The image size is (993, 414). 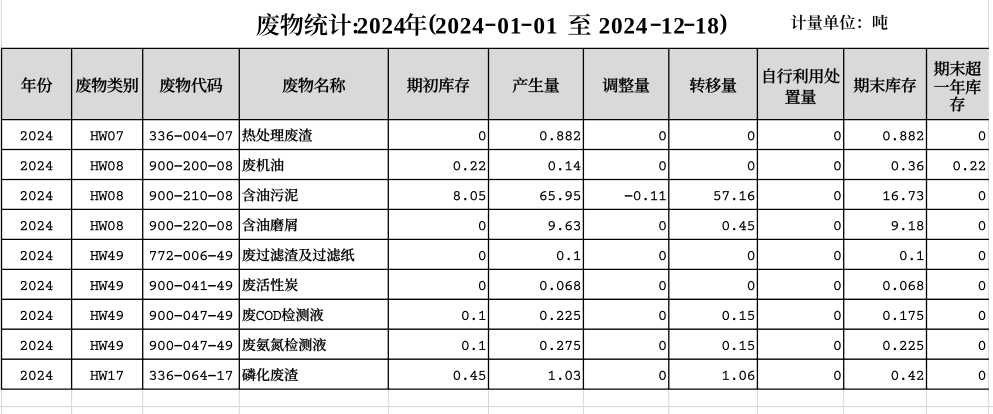 What do you see at coordinates (673, 26) in the screenshot?
I see `svg-text: 12` at bounding box center [673, 26].